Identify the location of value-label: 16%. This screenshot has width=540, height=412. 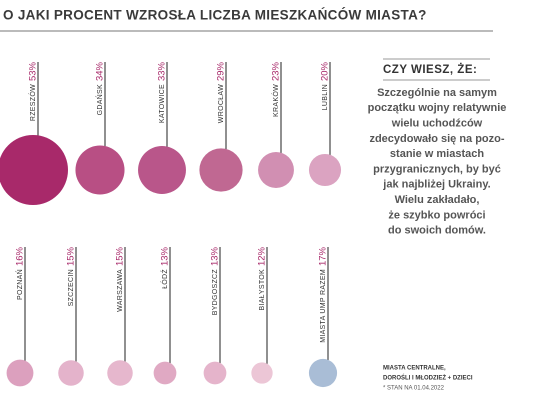
(20, 256).